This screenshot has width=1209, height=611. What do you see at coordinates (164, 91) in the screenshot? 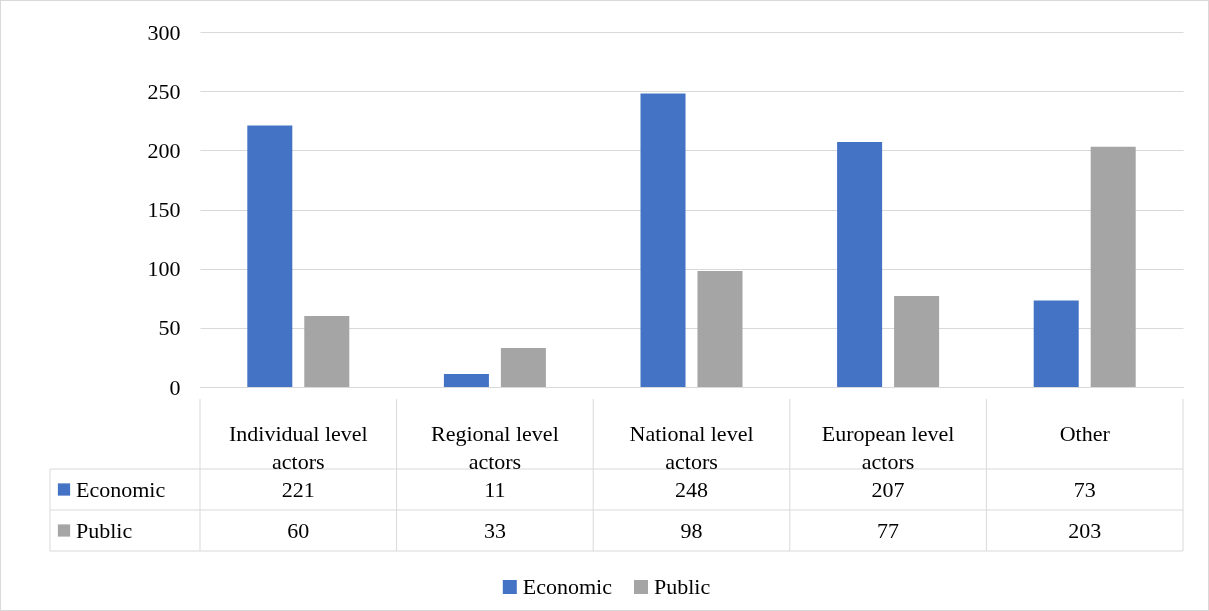
I see `y-tick-label: 250` at bounding box center [164, 91].